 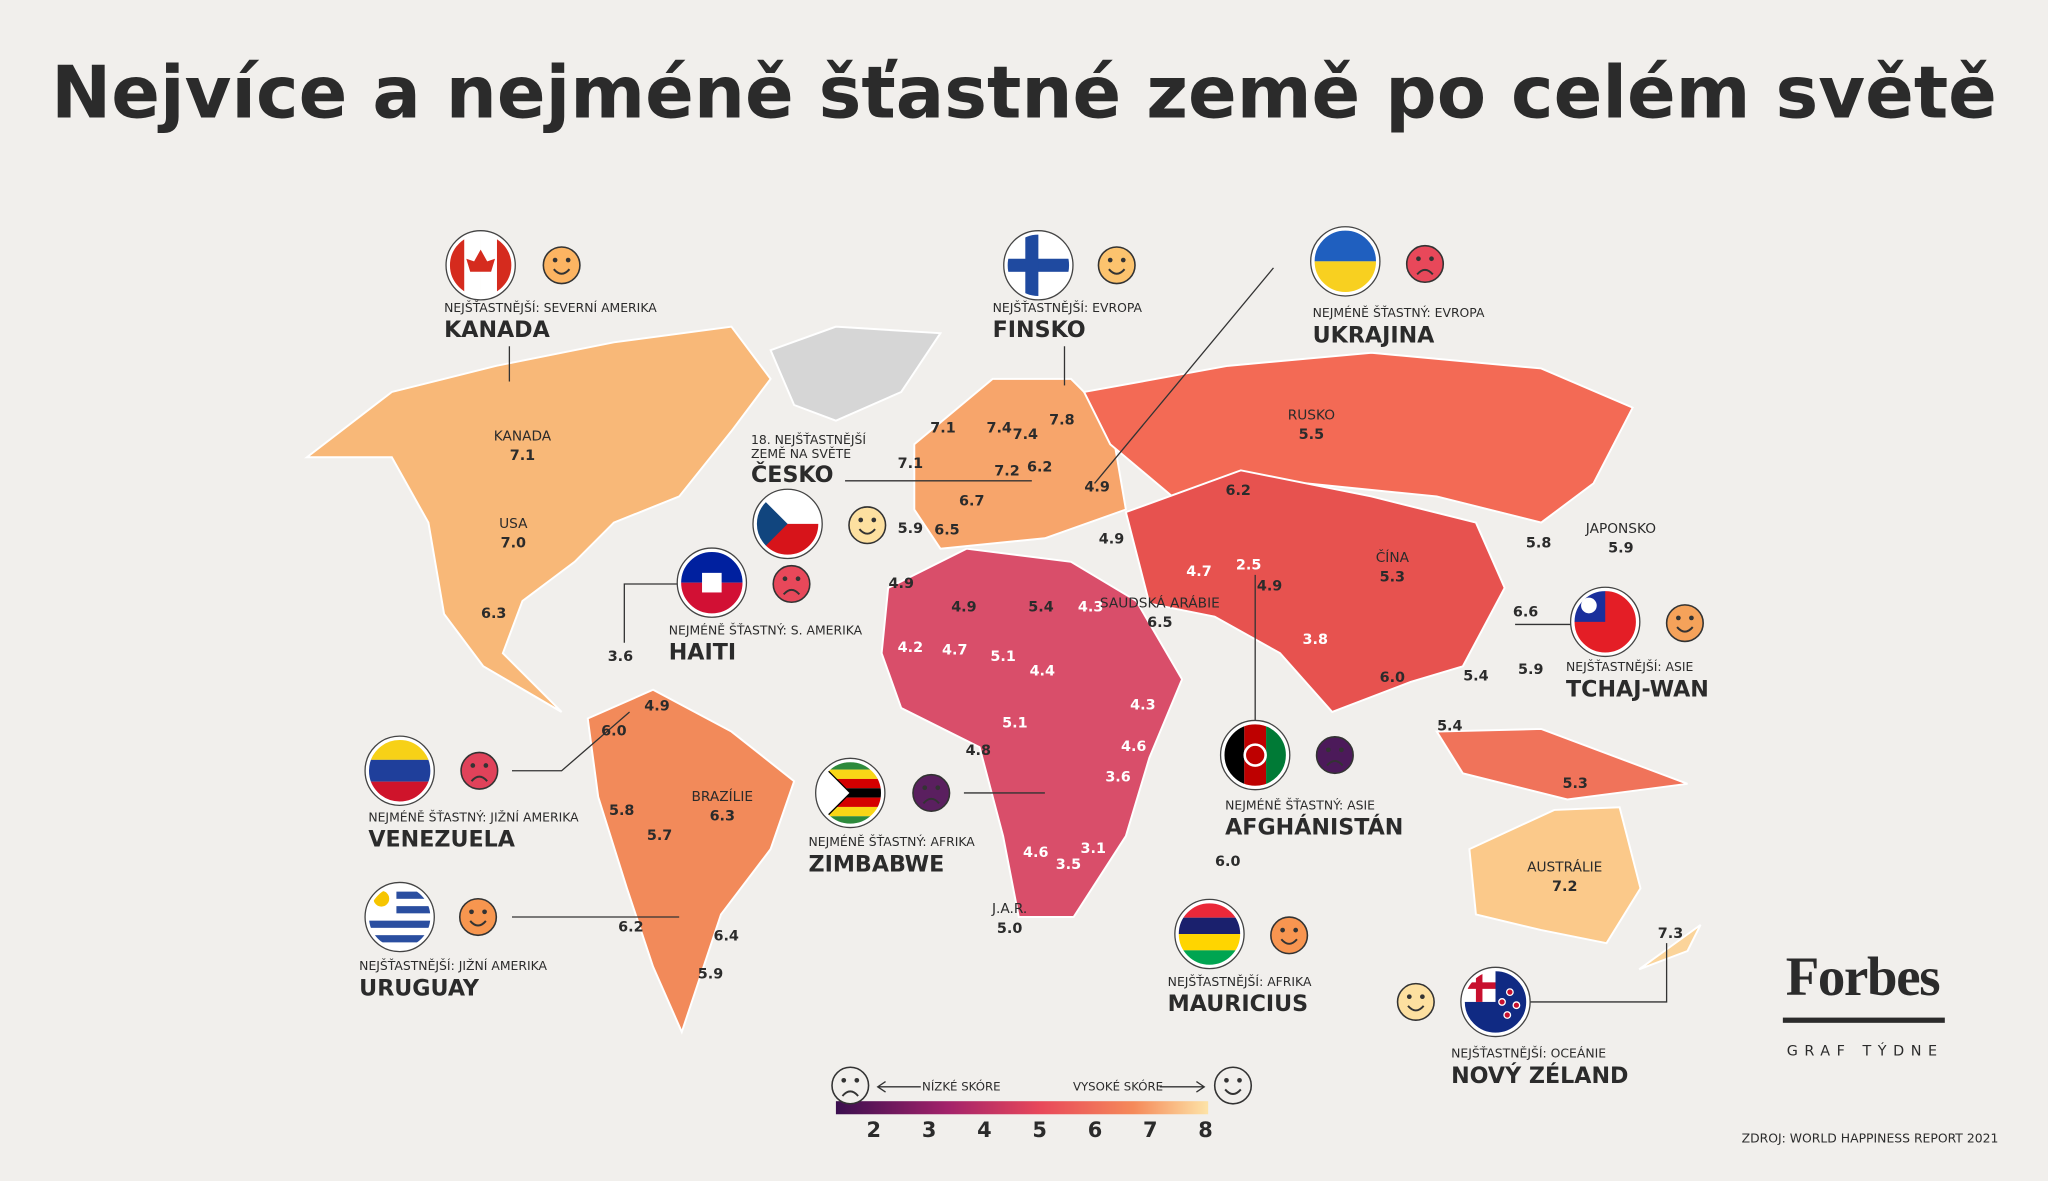 I want to click on map-score: 4.8, so click(x=978, y=751).